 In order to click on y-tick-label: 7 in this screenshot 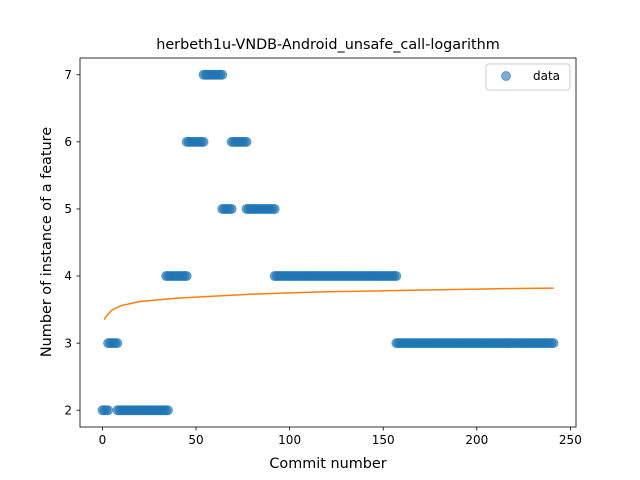, I will do `click(68, 75)`.